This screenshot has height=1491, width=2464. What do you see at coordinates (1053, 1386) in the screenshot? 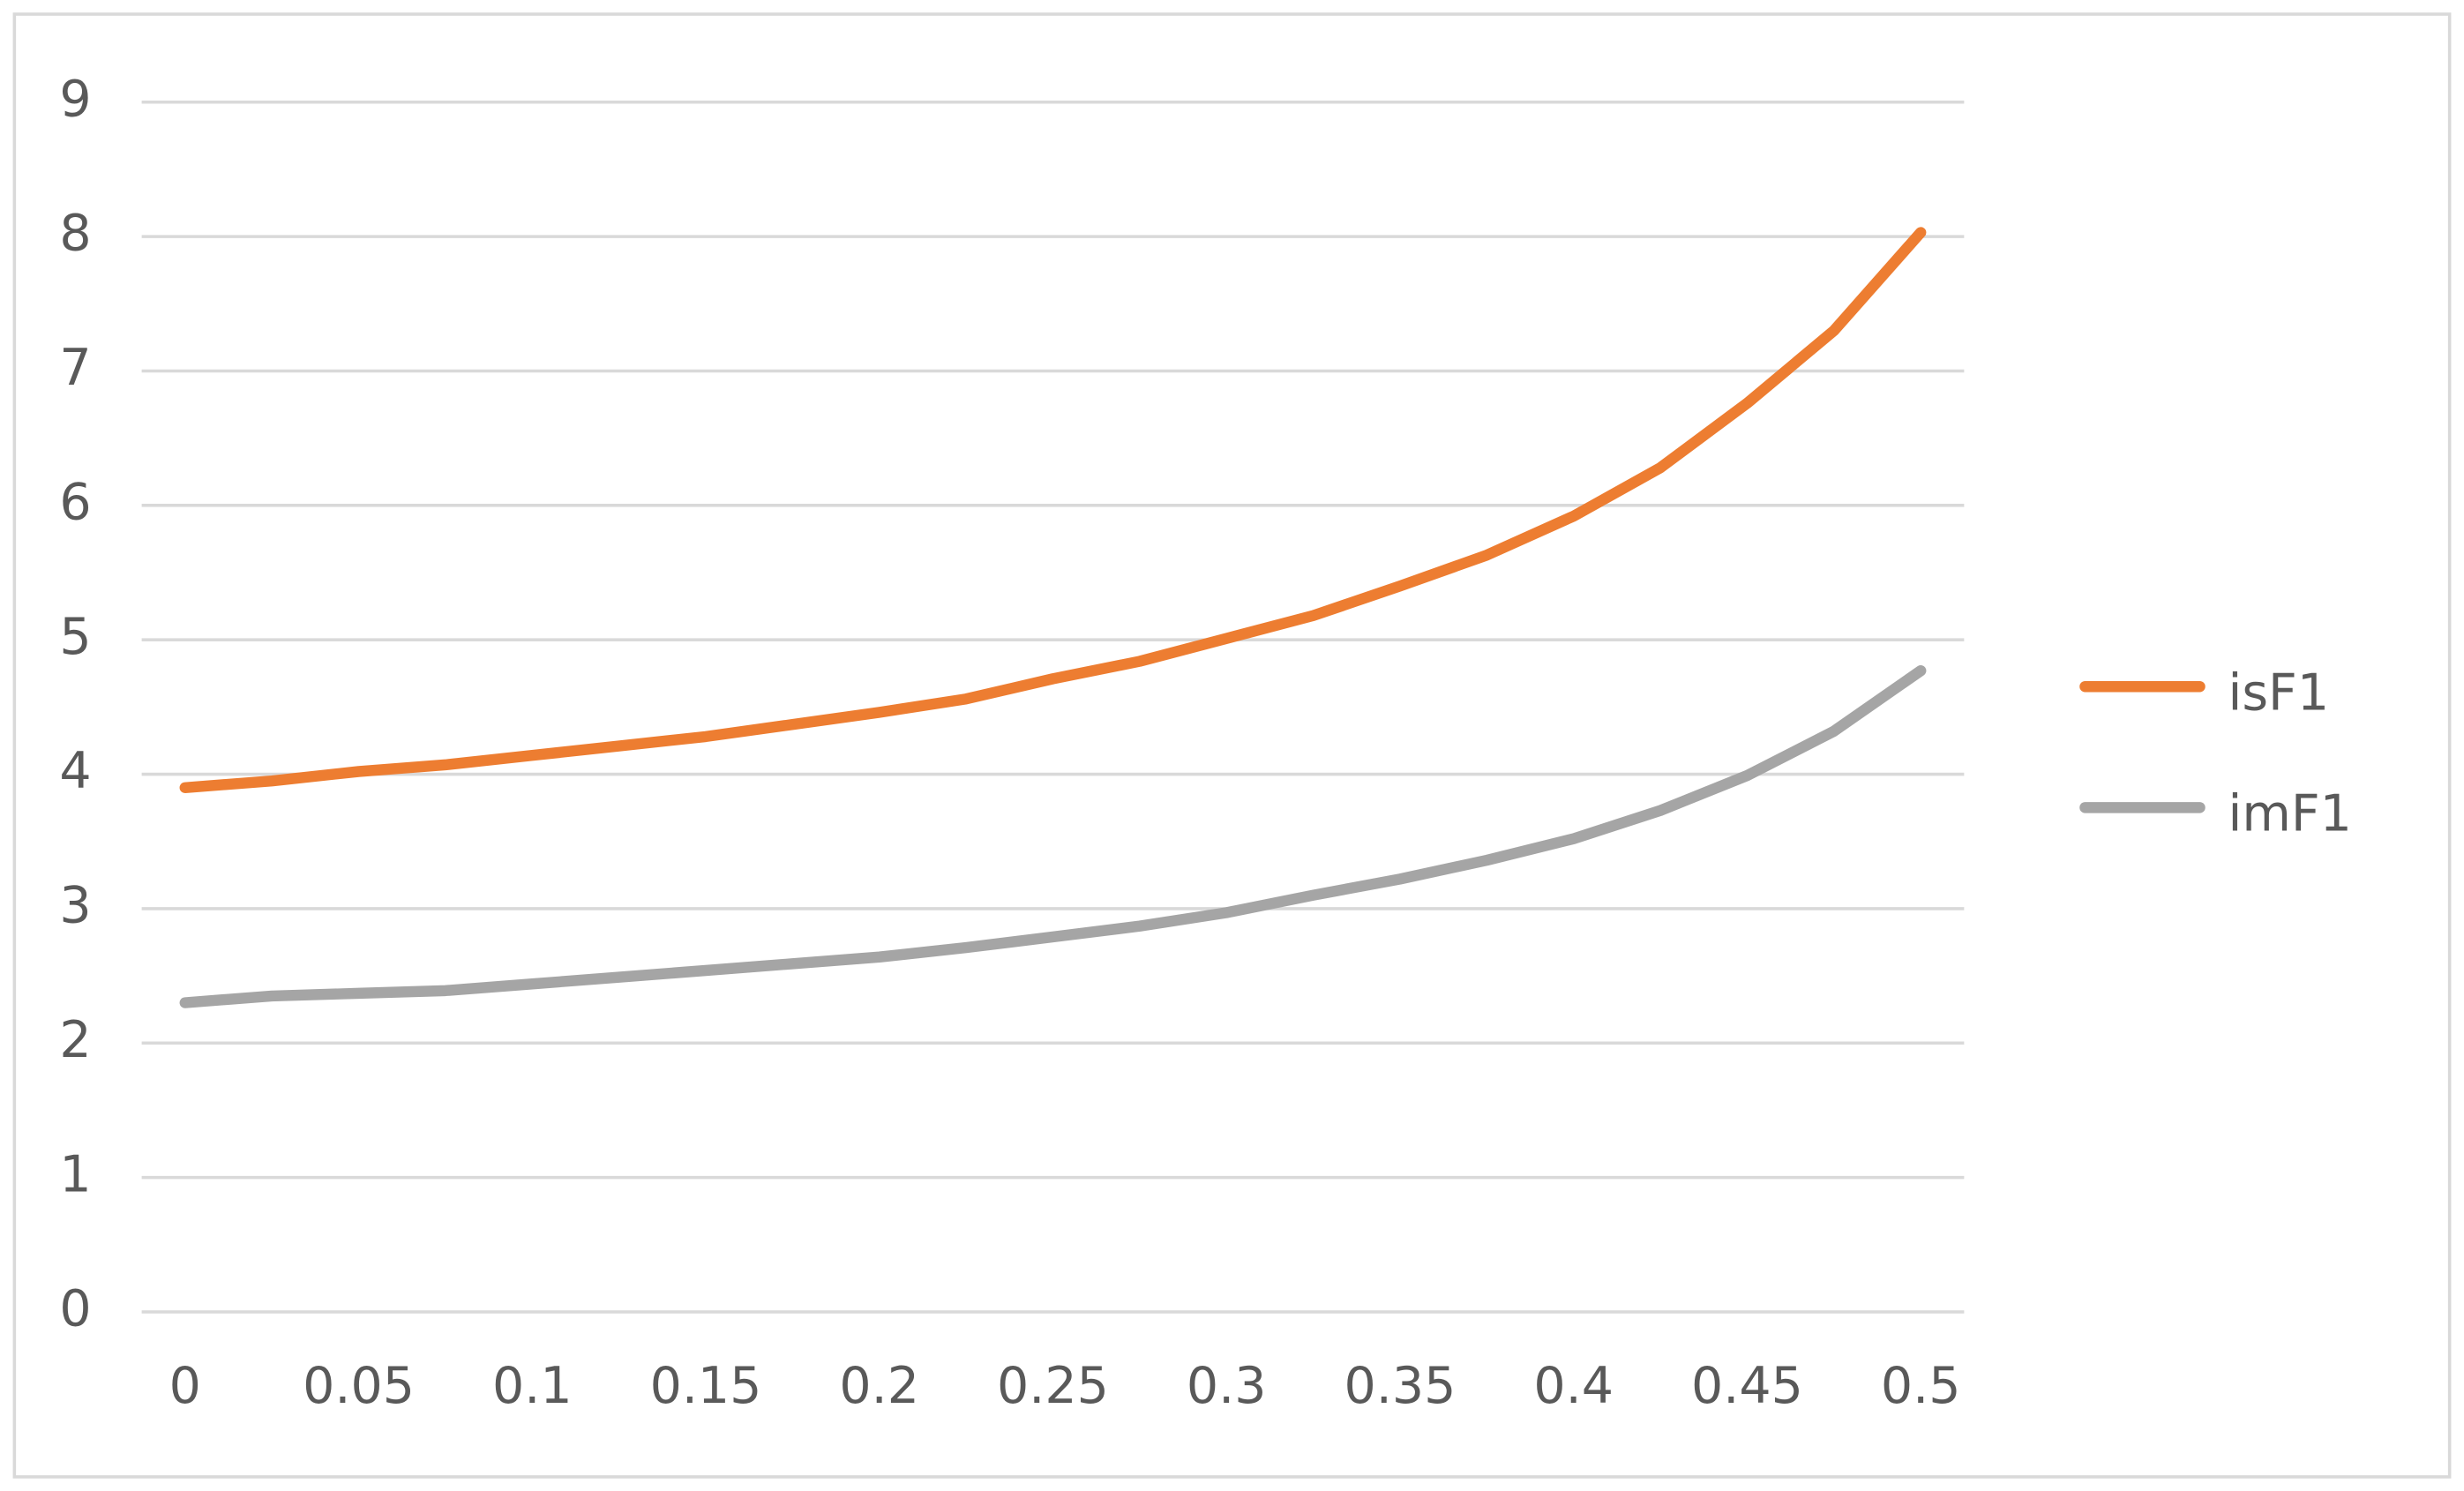
I see `x-tick-label: 0.25` at bounding box center [1053, 1386].